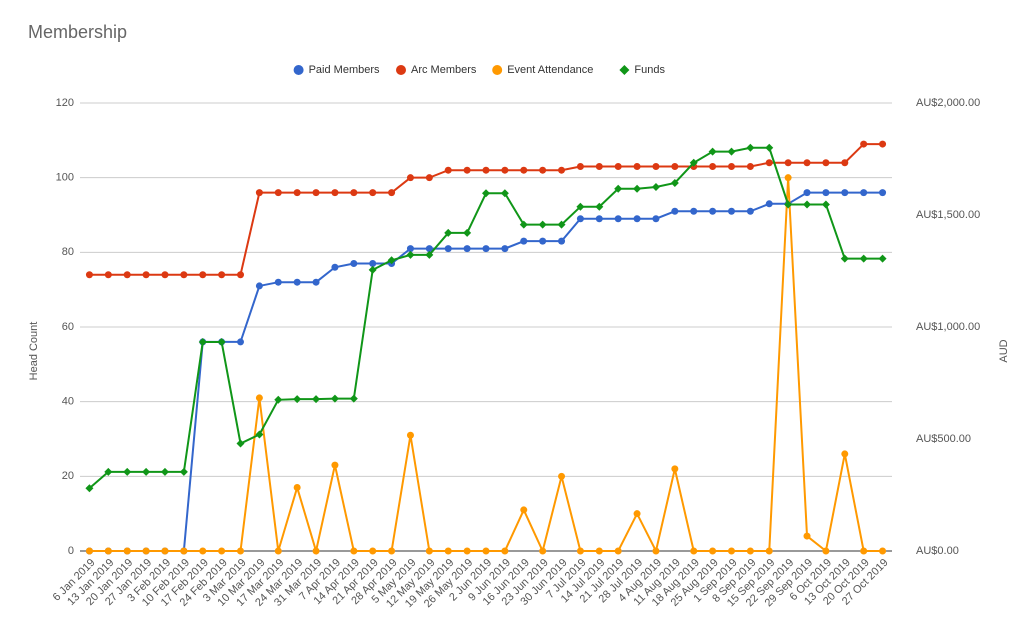 The height and width of the screenshot is (621, 1026). What do you see at coordinates (68, 476) in the screenshot?
I see `y-tick-label: 20` at bounding box center [68, 476].